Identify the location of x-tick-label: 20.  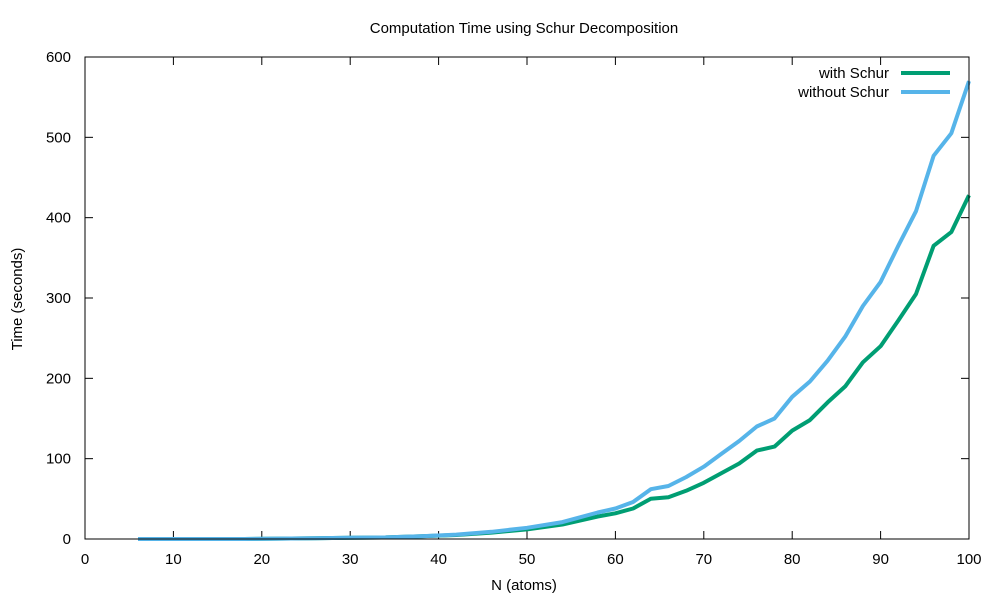
(261, 559).